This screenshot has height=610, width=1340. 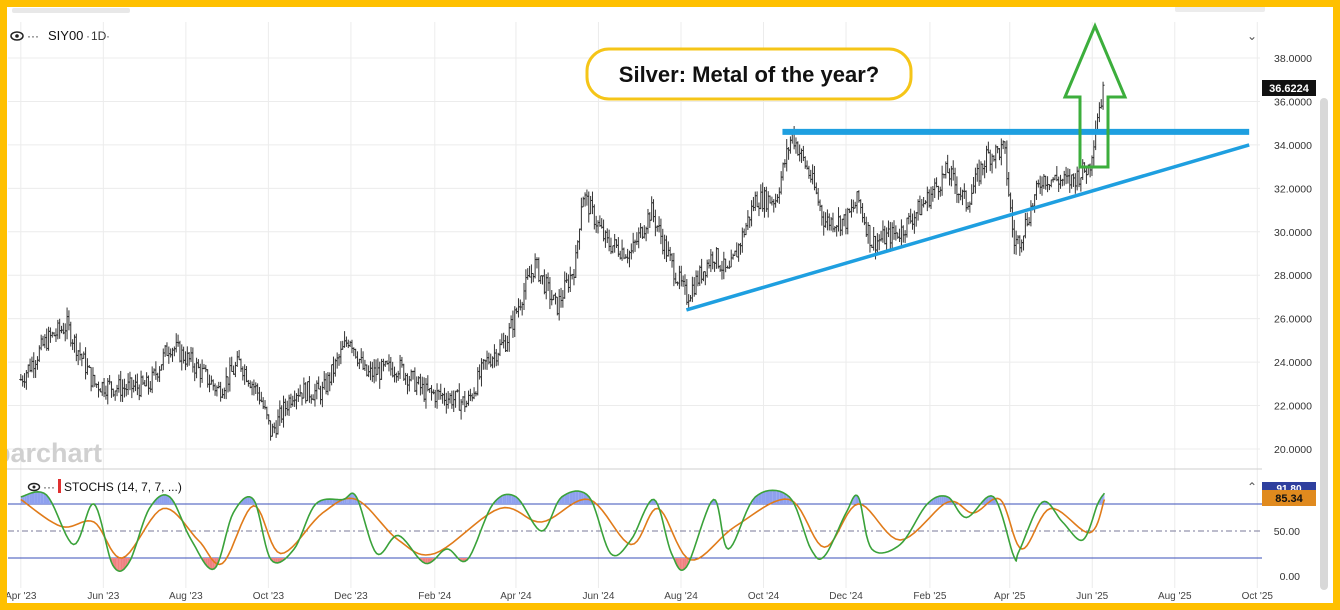 What do you see at coordinates (516, 596) in the screenshot?
I see `time-tick-label: Apr '24` at bounding box center [516, 596].